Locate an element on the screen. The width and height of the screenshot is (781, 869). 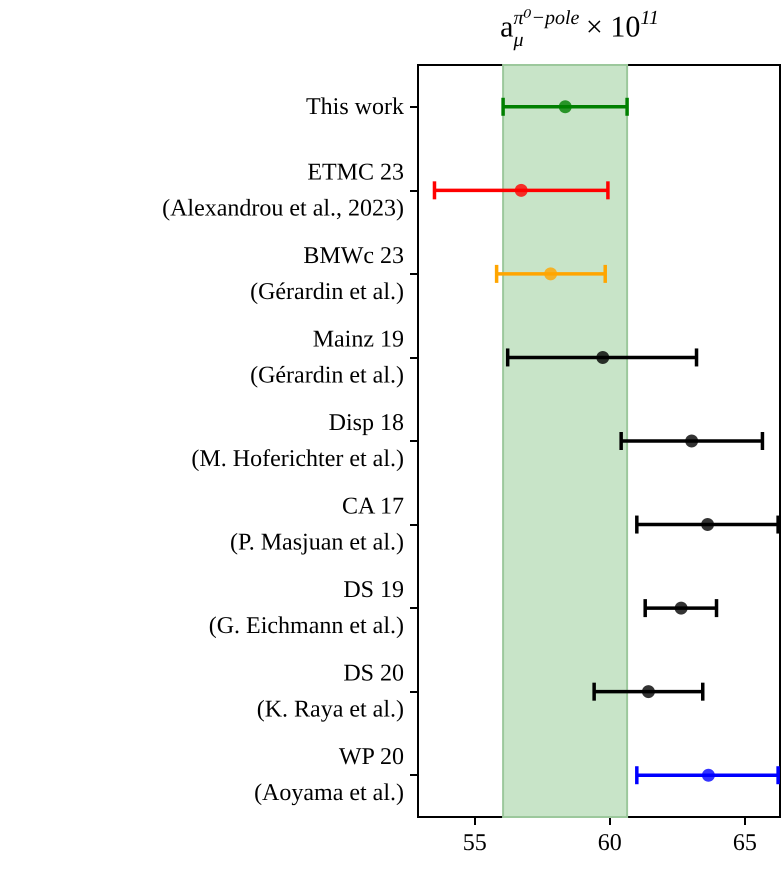
x-tick-label: 60 is located at coordinates (610, 843).